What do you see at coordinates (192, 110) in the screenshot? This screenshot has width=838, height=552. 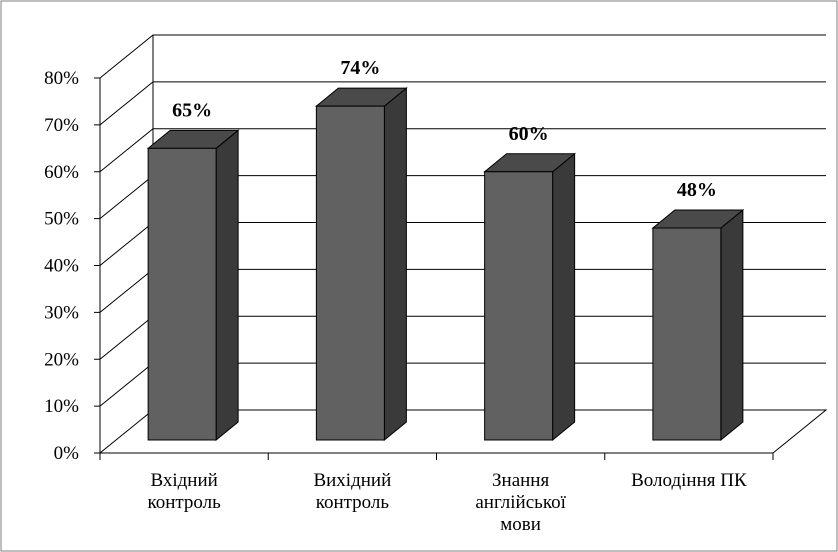 I see `data-label: 65%` at bounding box center [192, 110].